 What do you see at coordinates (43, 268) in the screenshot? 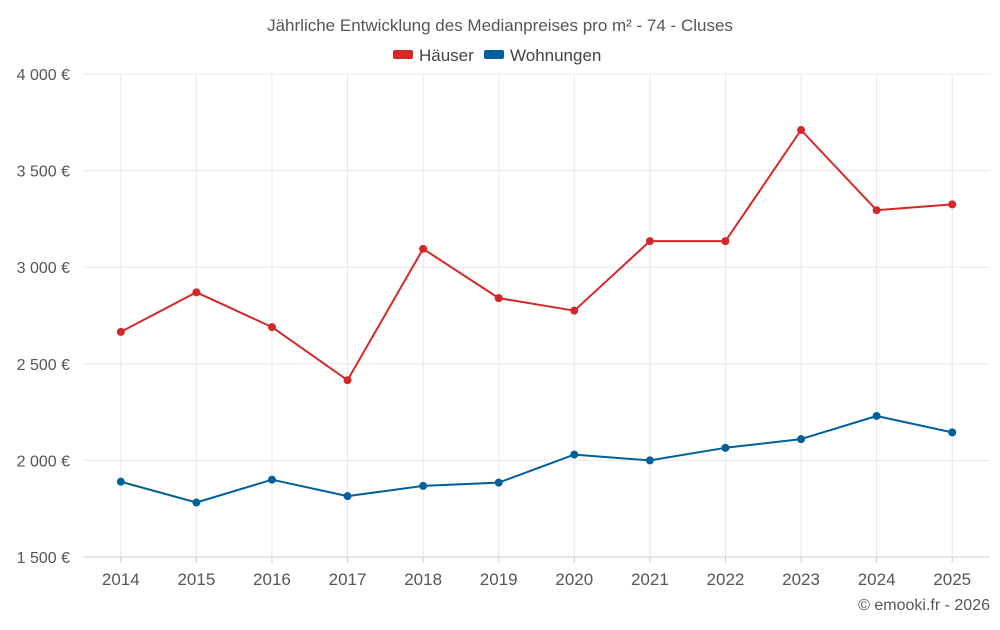
I see `y-tick-label: 3 000 €` at bounding box center [43, 268].